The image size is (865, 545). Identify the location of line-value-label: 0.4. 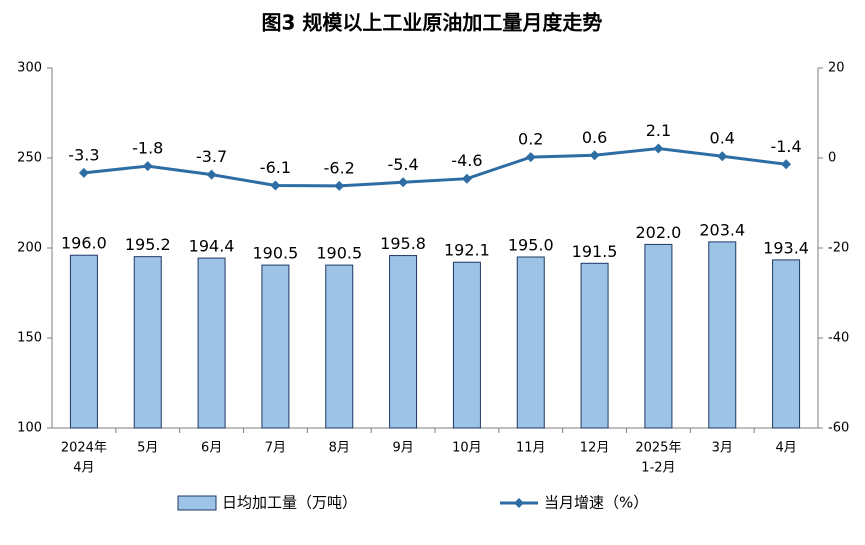
(722, 138).